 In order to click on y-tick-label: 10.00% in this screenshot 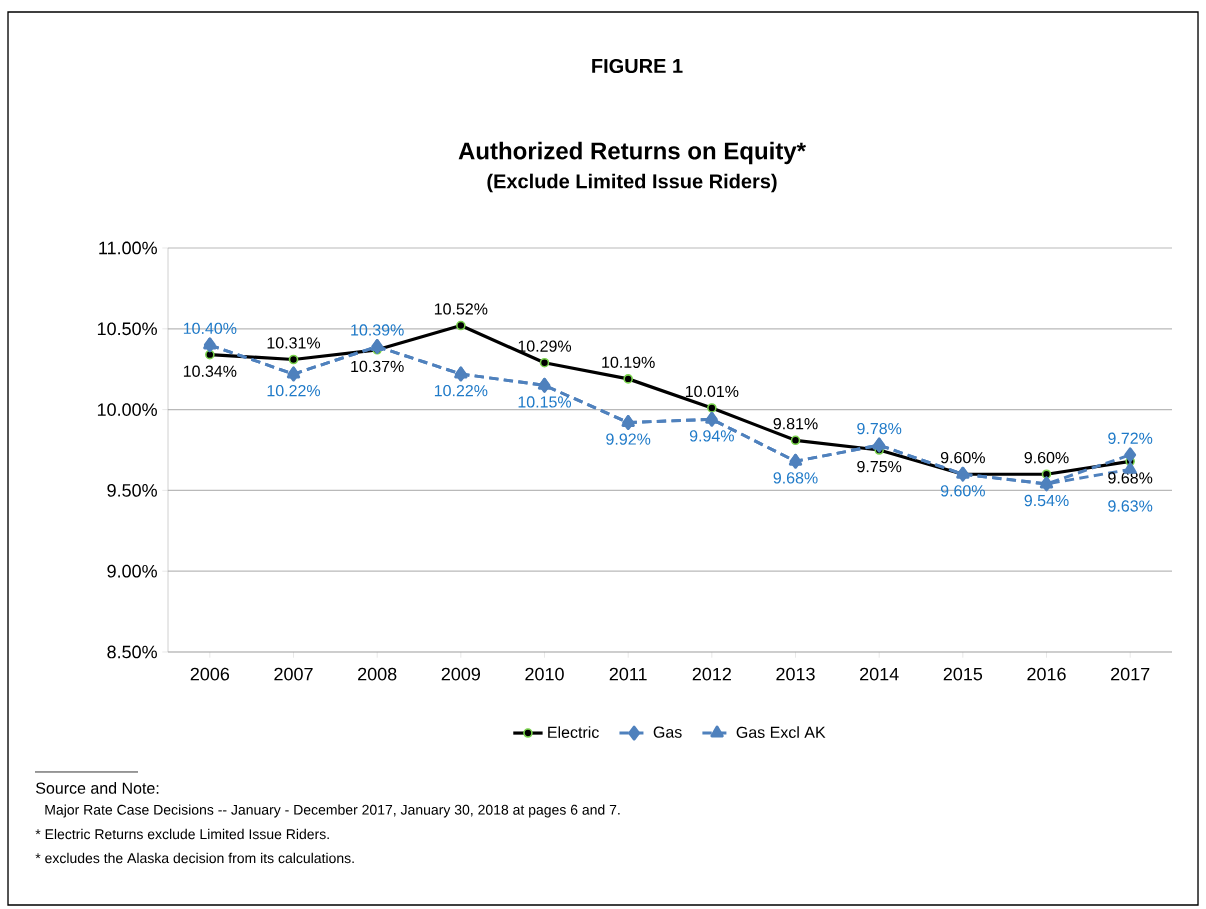, I will do `click(127, 409)`.